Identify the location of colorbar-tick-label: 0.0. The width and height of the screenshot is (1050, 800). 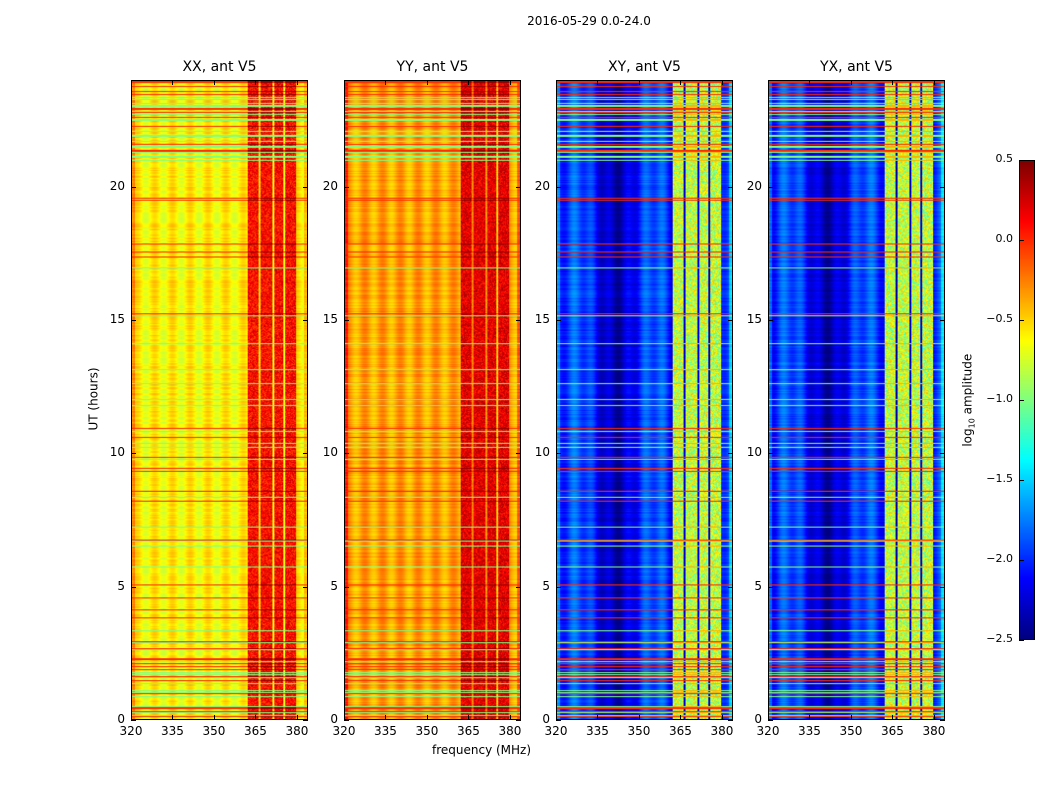
(1004, 238).